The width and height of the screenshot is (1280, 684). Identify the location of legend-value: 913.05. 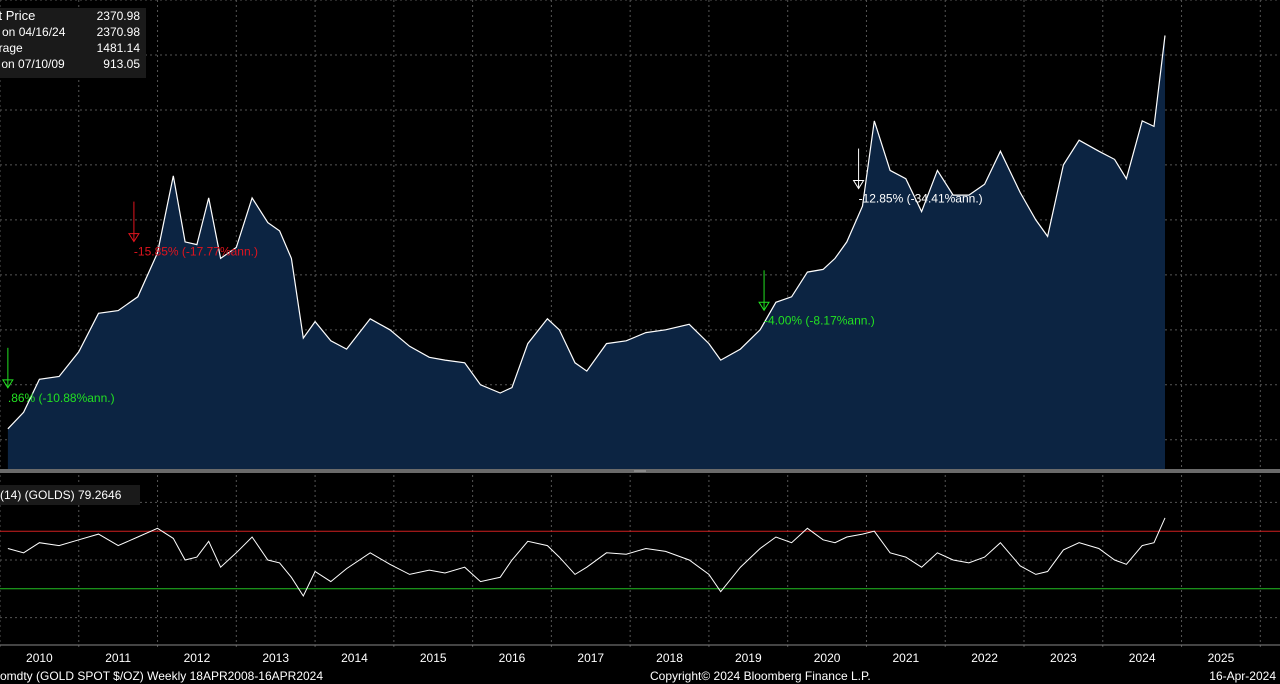
(121, 64).